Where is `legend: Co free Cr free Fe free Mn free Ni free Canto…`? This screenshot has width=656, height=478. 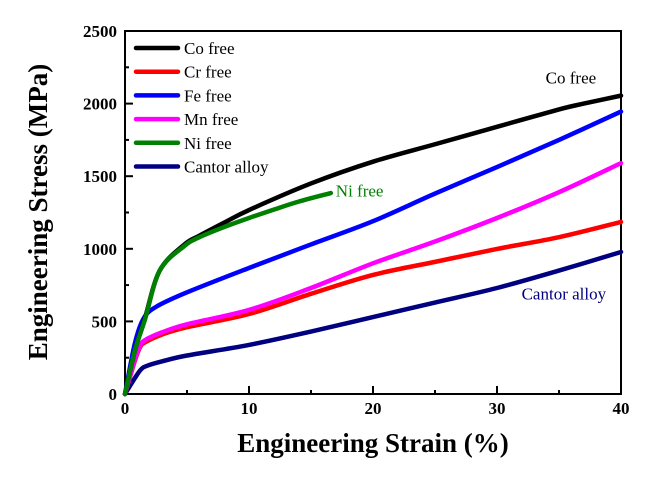
legend: Co free Cr free Fe free Mn free Ni free Canto… is located at coordinates (201, 108).